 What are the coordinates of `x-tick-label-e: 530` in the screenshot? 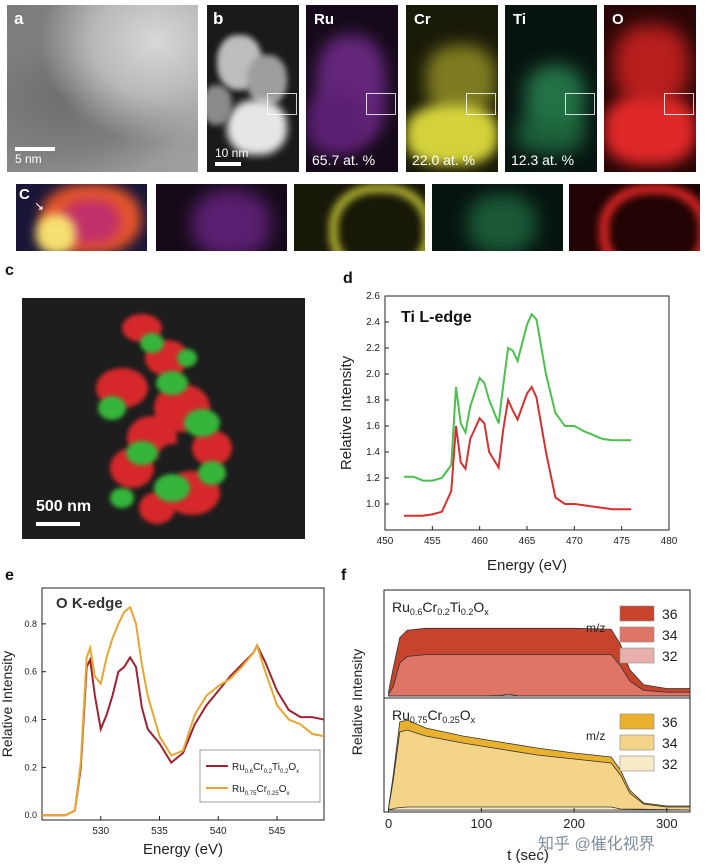 It's located at (100, 831).